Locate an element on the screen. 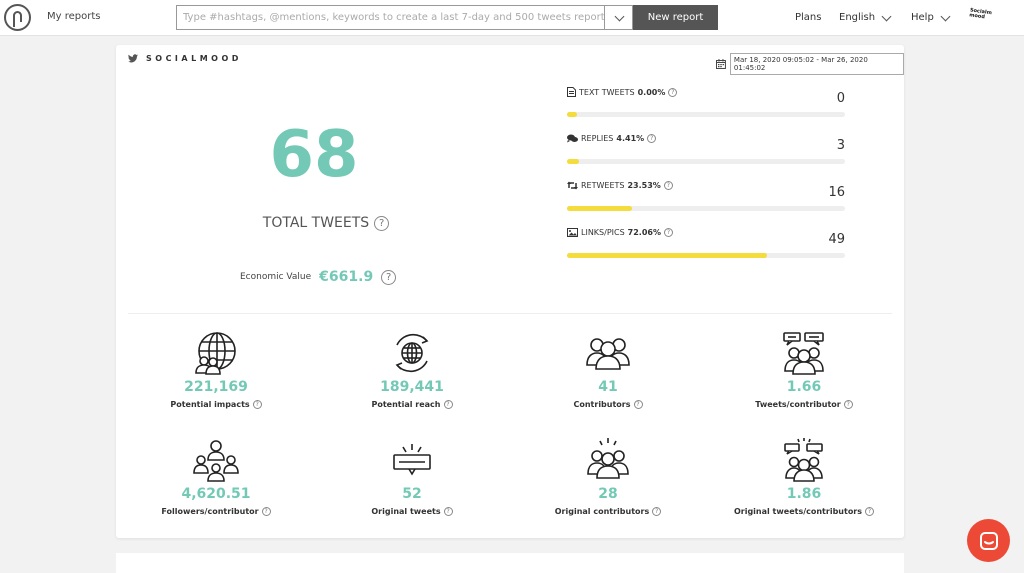 The width and height of the screenshot is (1024, 573). group-highlight-icon is located at coordinates (608, 458).